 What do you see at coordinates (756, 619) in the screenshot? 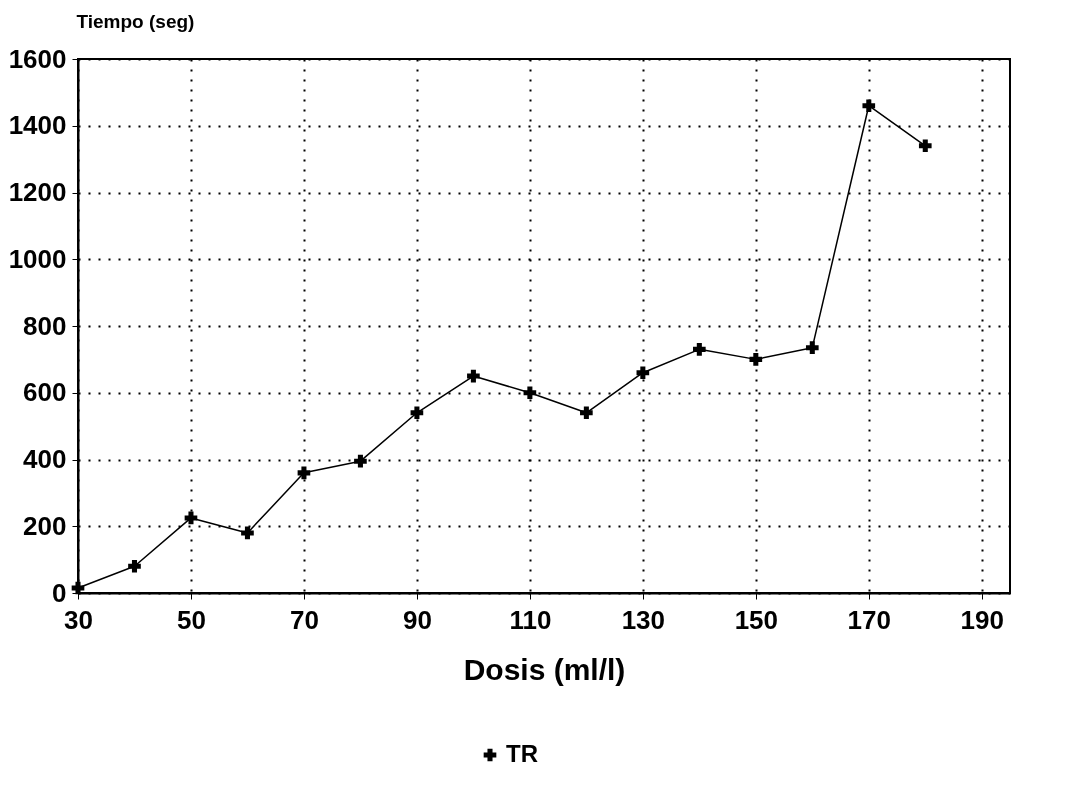
I see `x-tick-label: 150` at bounding box center [756, 619].